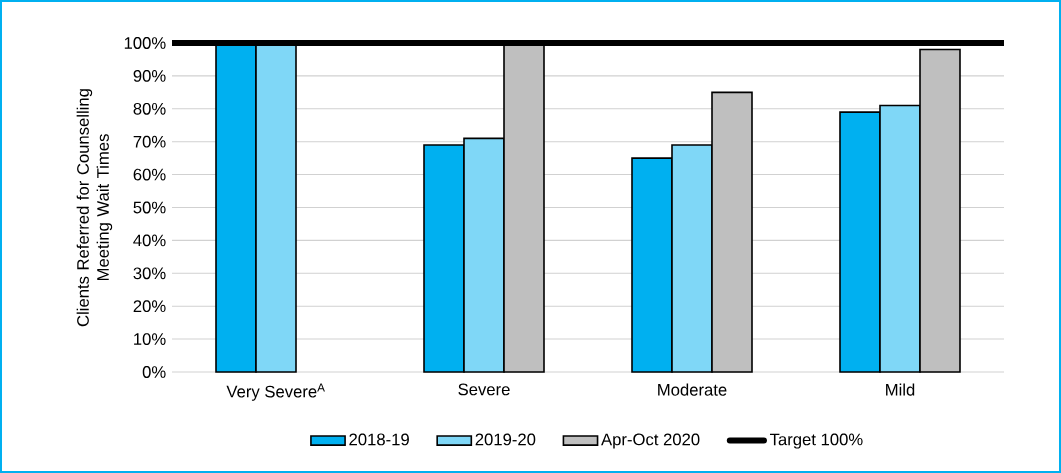  What do you see at coordinates (379, 439) in the screenshot?
I see `legend-label: 2018-19` at bounding box center [379, 439].